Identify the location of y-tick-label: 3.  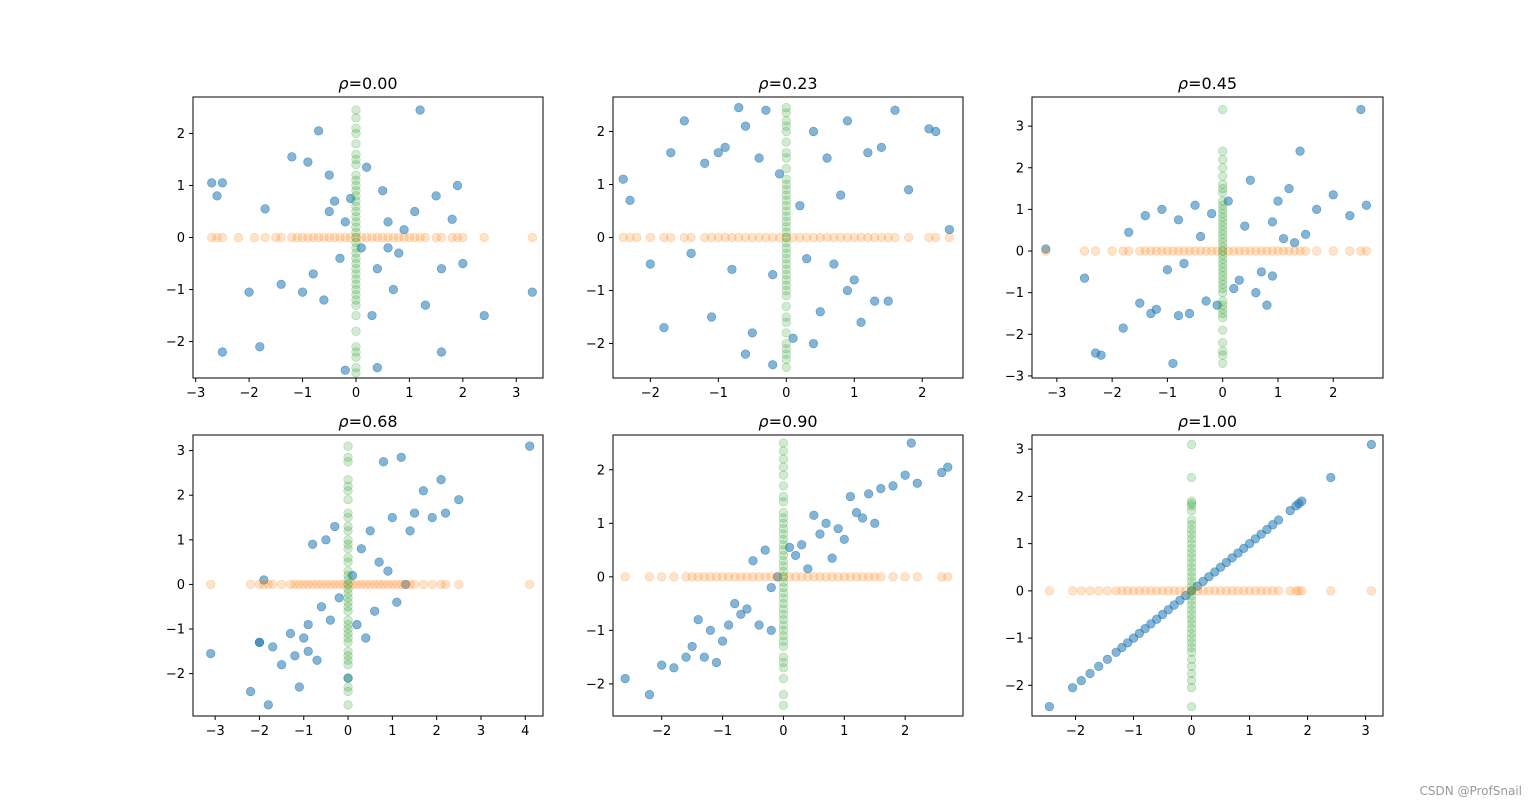
(181, 451).